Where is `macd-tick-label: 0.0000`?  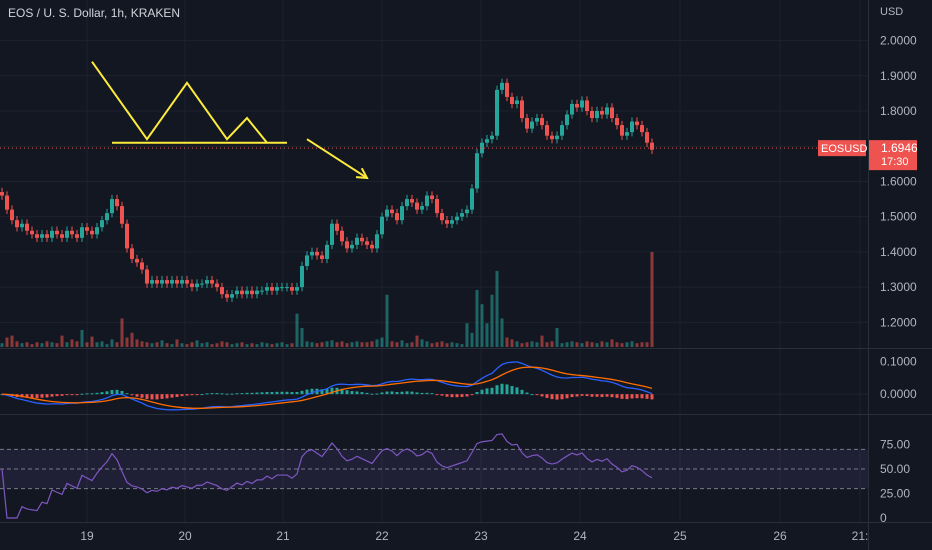 macd-tick-label: 0.0000 is located at coordinates (898, 394).